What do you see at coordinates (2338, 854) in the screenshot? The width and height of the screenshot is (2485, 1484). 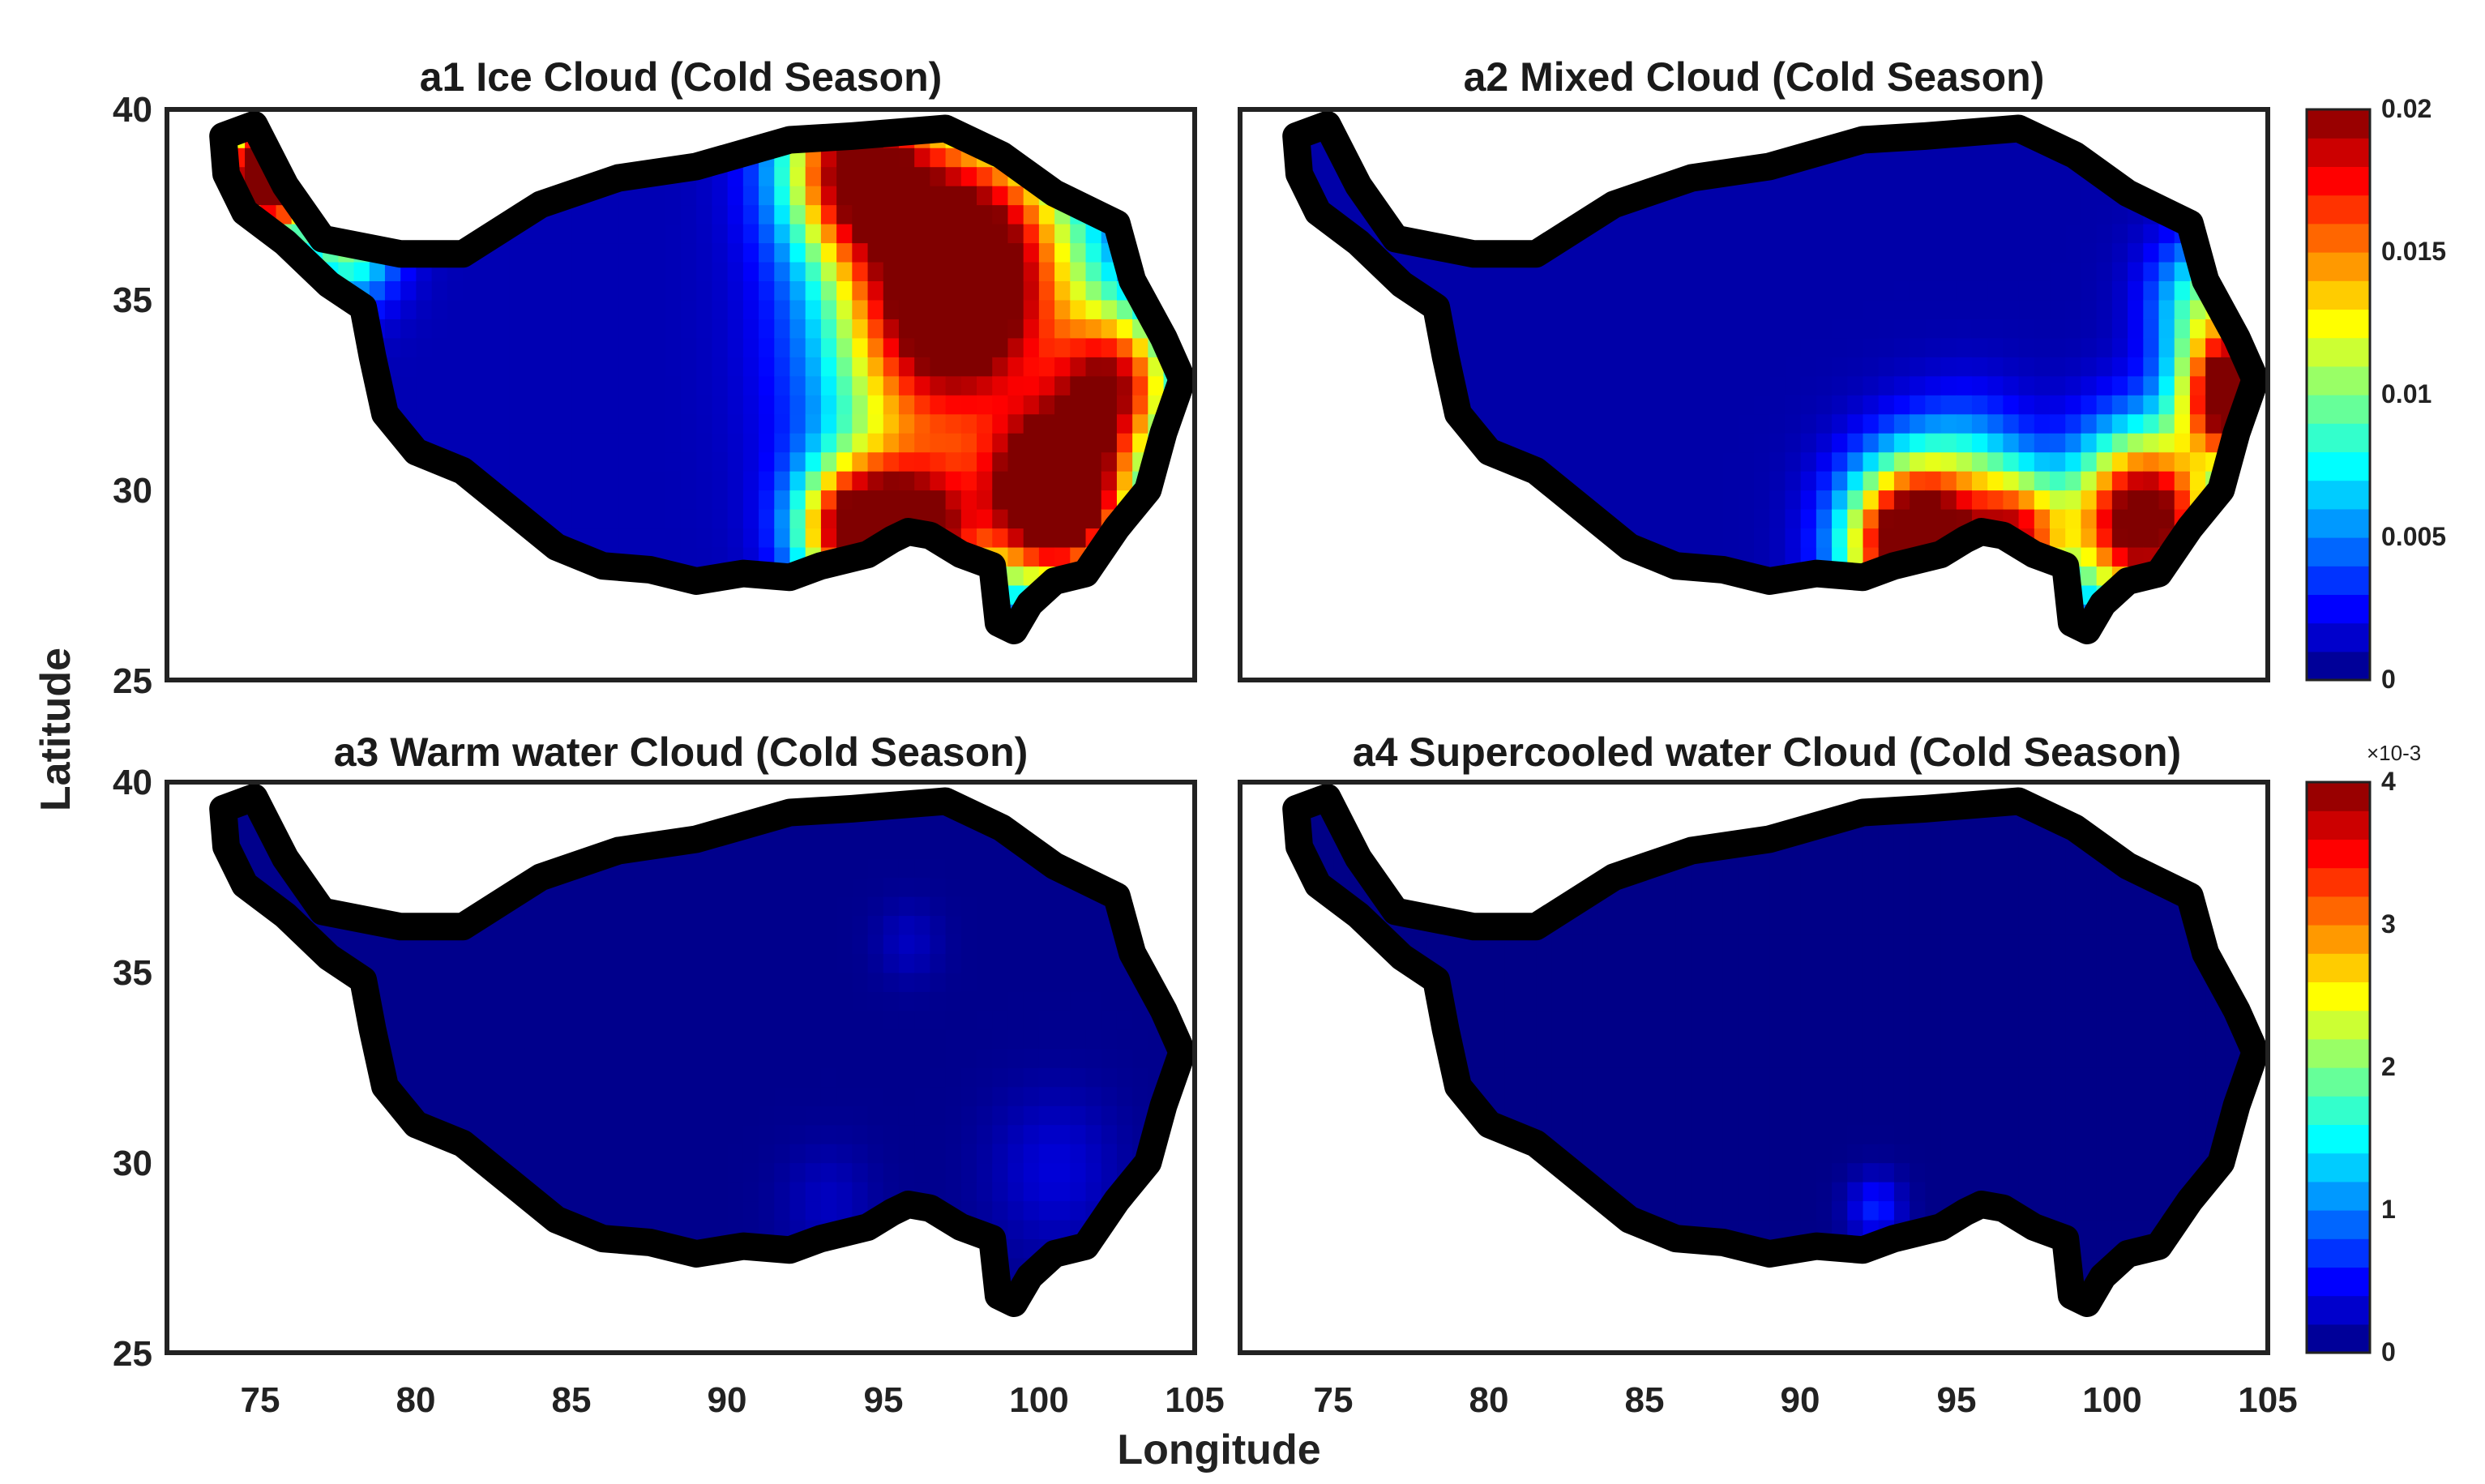 I see `colorbar-swatch` at bounding box center [2338, 854].